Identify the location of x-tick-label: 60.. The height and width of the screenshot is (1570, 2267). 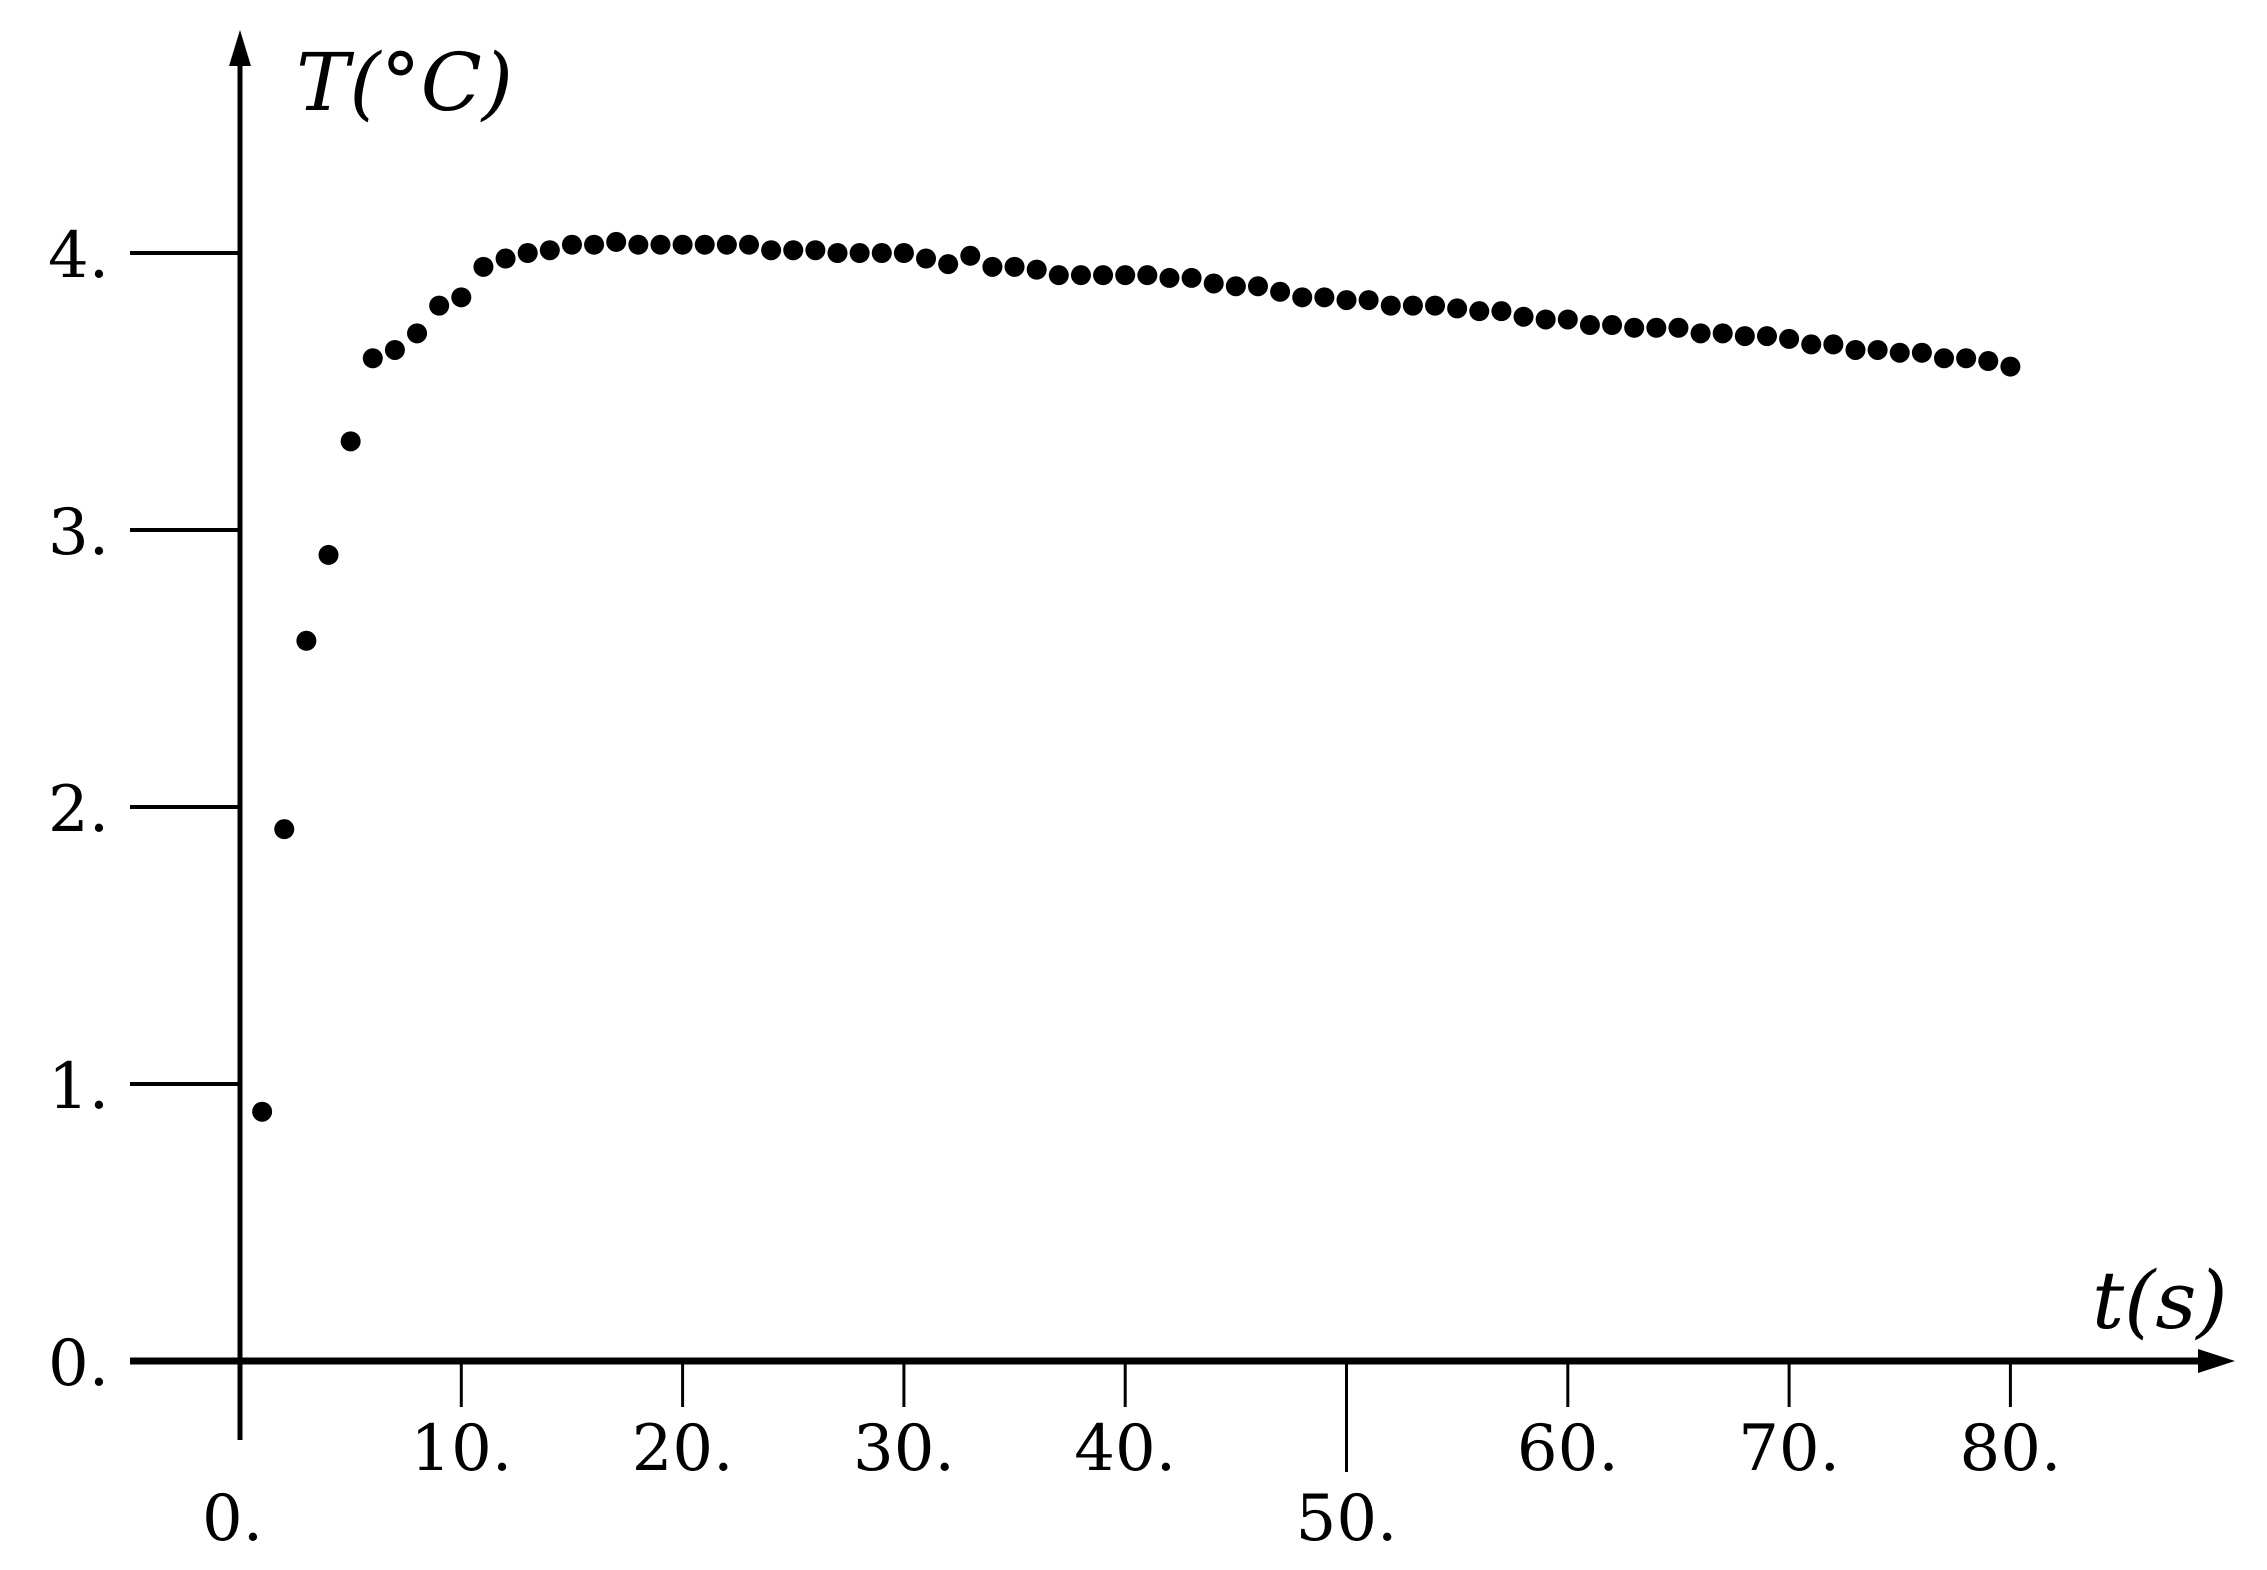
(1568, 1449).